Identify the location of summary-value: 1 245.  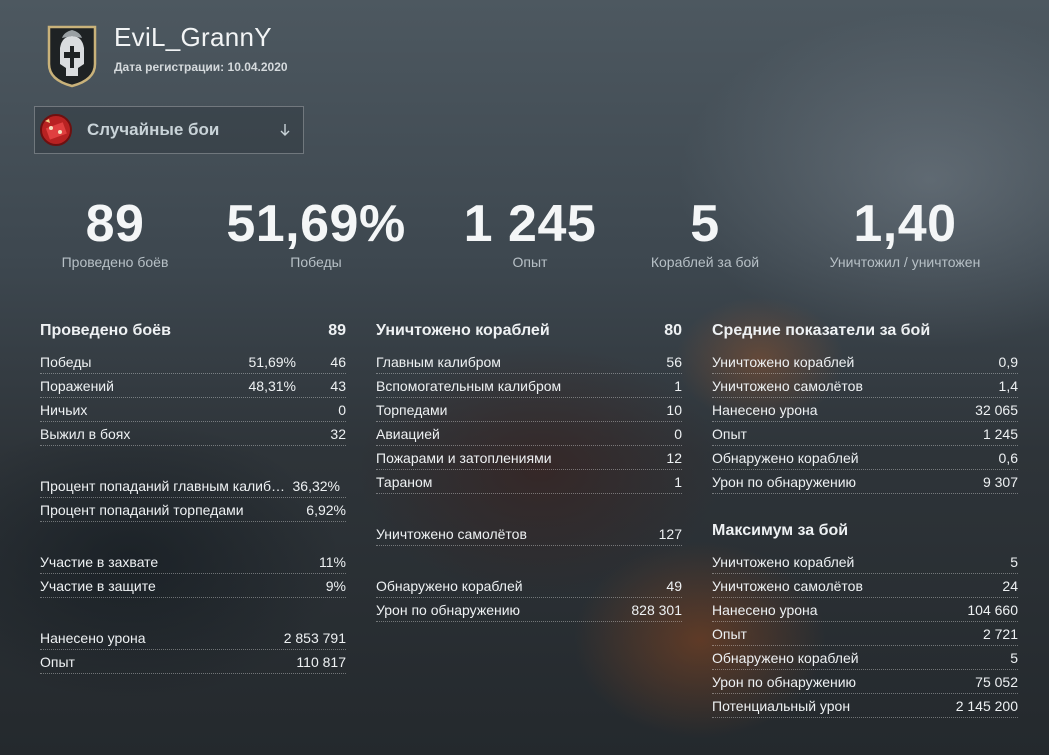
(530, 224).